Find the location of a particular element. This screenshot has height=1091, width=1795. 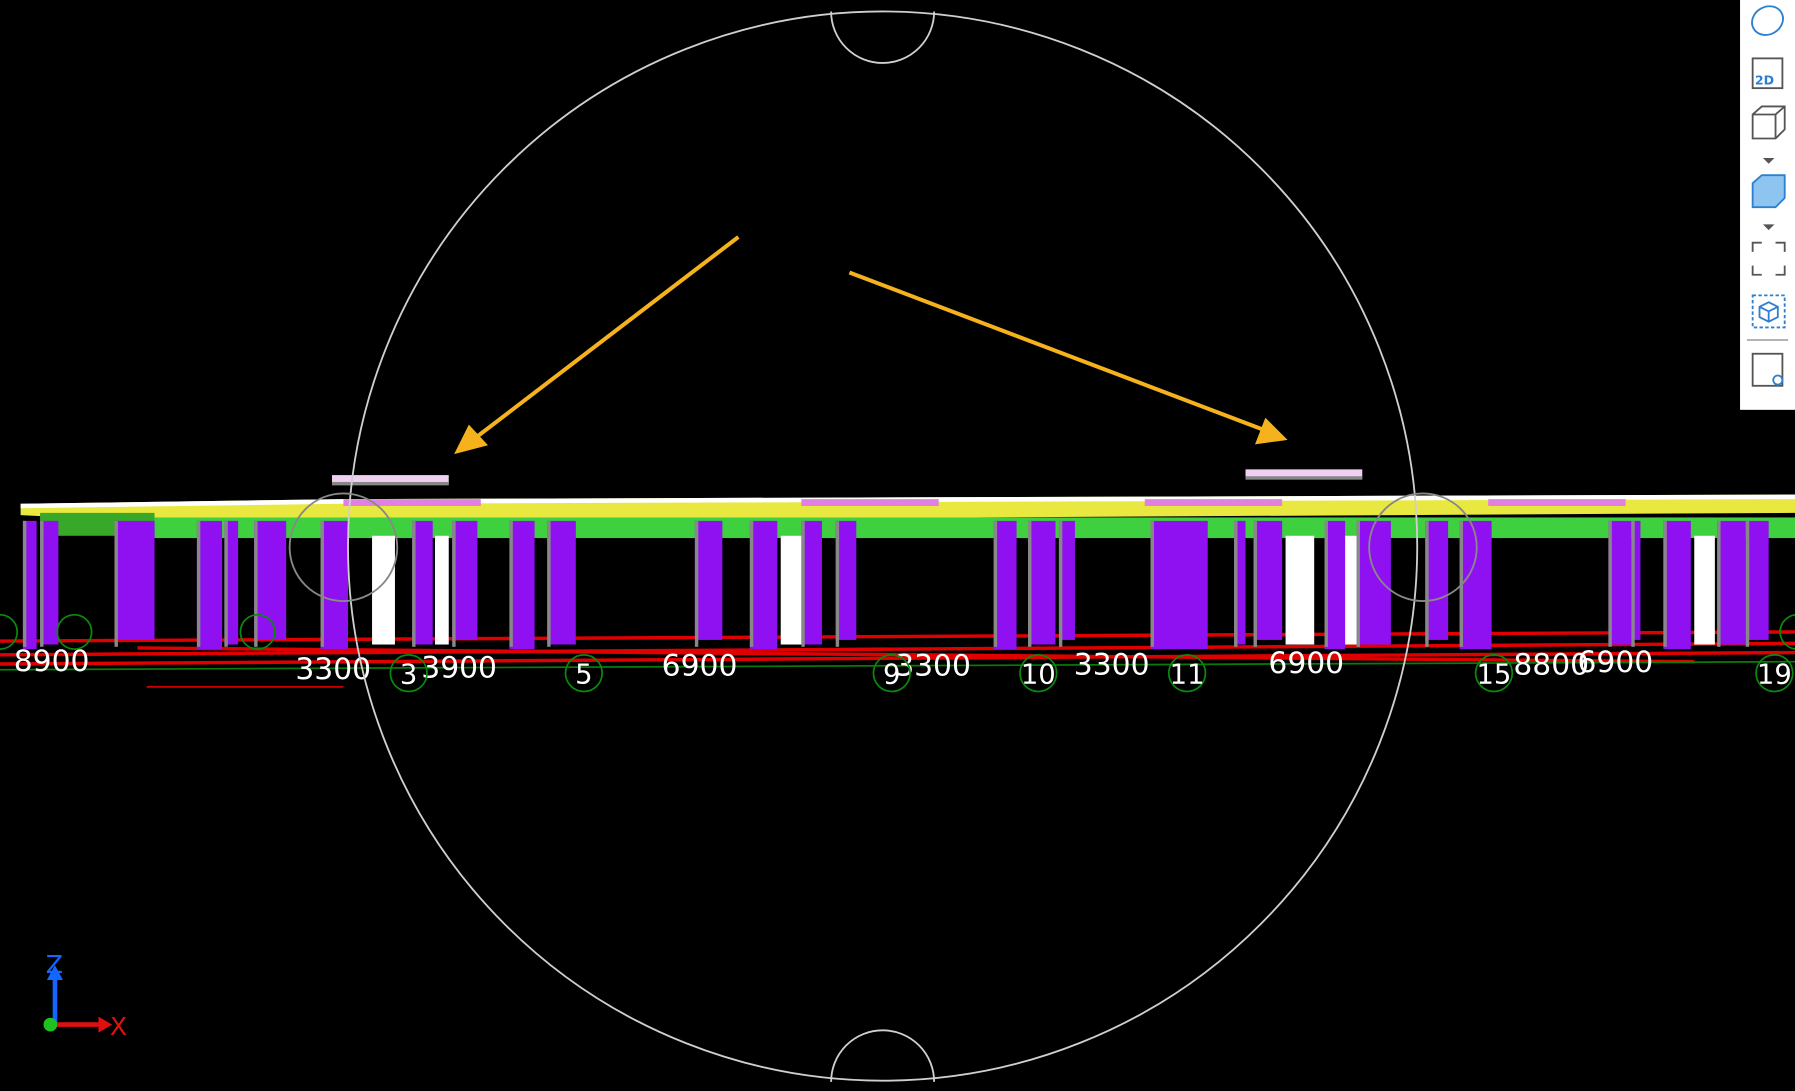

view-2d-button is located at coordinates (1767, 73).